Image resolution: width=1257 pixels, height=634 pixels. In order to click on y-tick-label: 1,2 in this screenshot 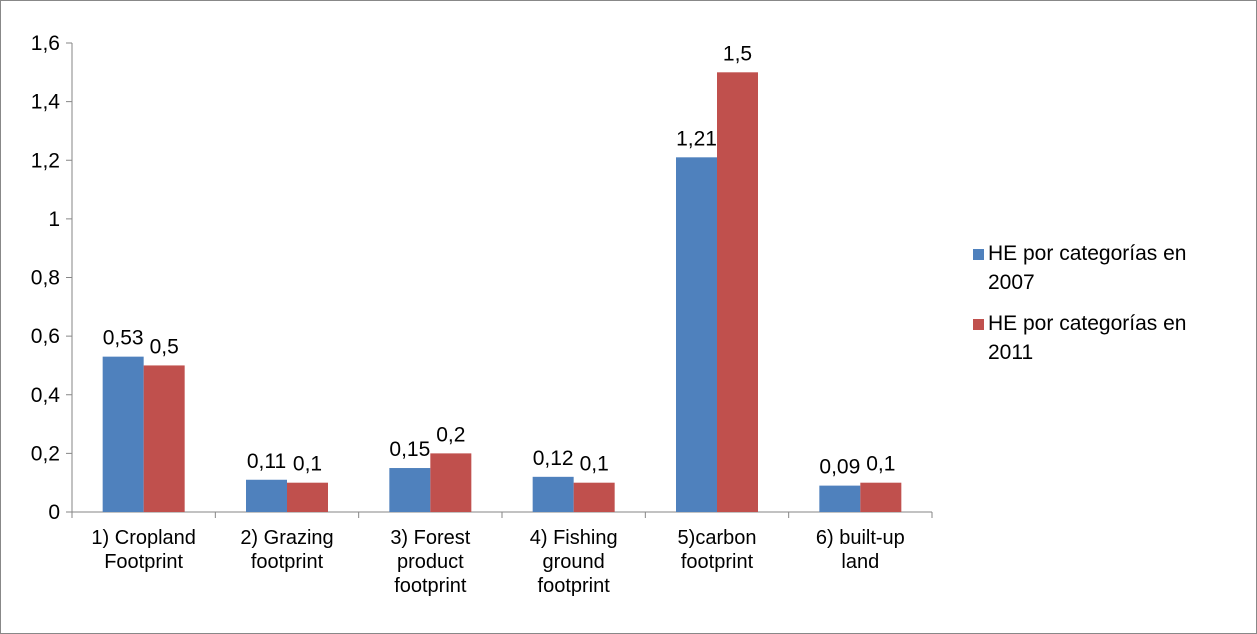, I will do `click(45, 160)`.